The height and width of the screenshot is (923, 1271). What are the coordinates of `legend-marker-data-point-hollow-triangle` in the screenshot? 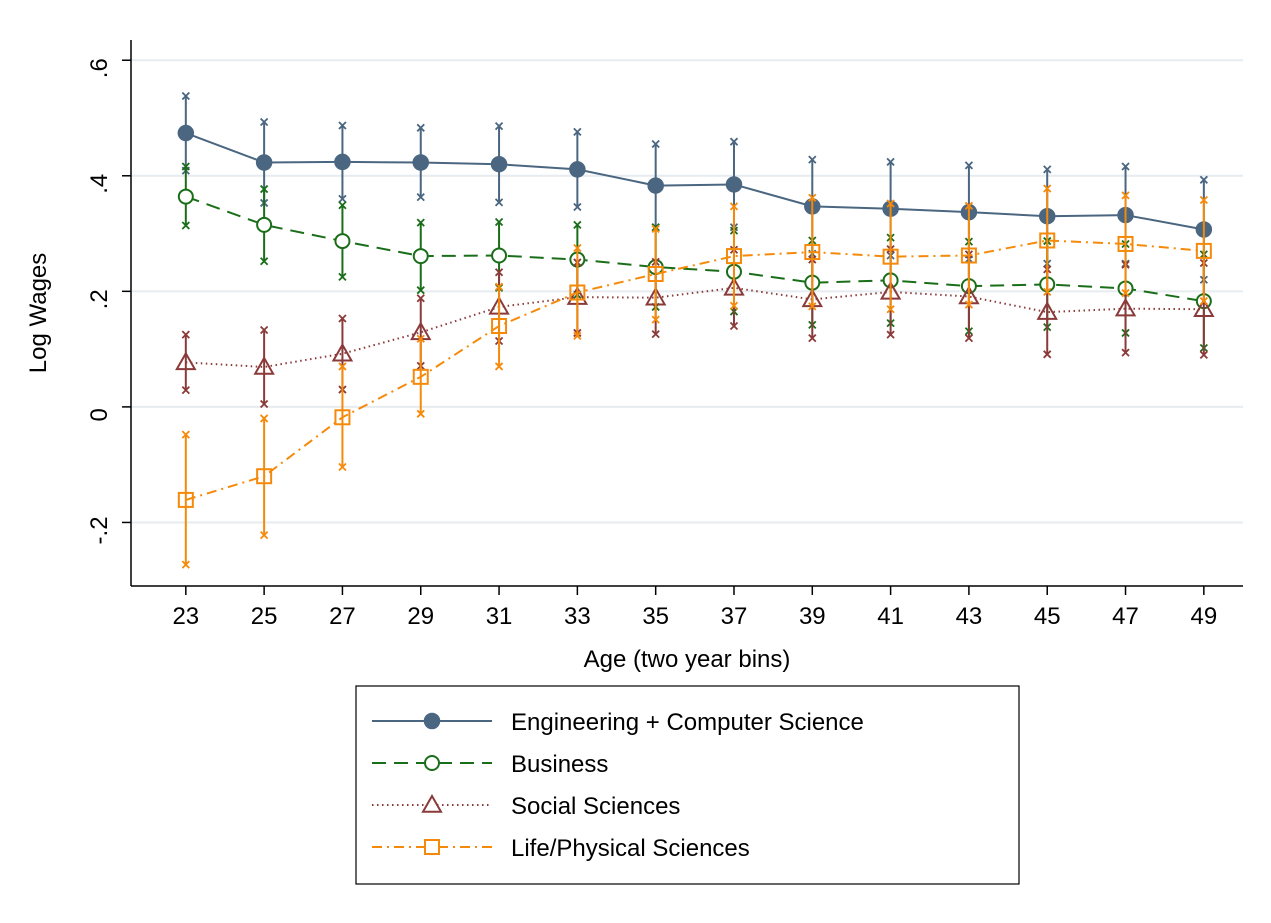 It's located at (432, 803).